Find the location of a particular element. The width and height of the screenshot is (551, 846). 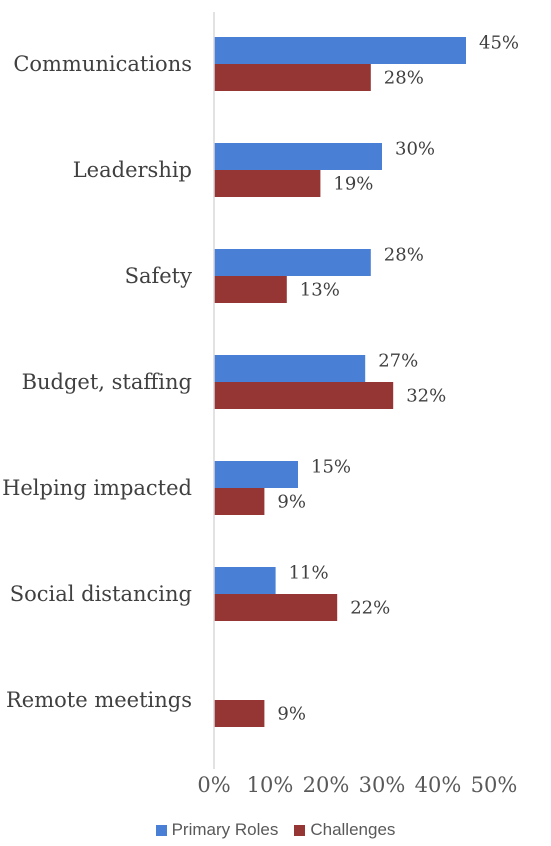

bar-challenges-helping-impacted is located at coordinates (239, 501).